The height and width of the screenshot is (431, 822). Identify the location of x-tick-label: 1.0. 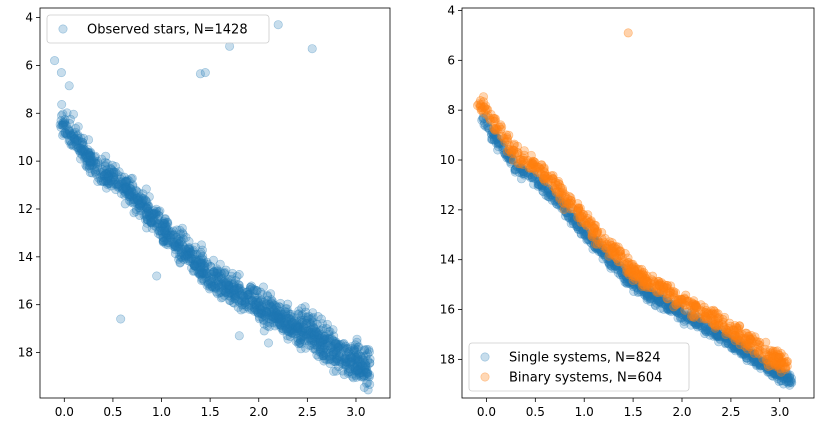
(161, 412).